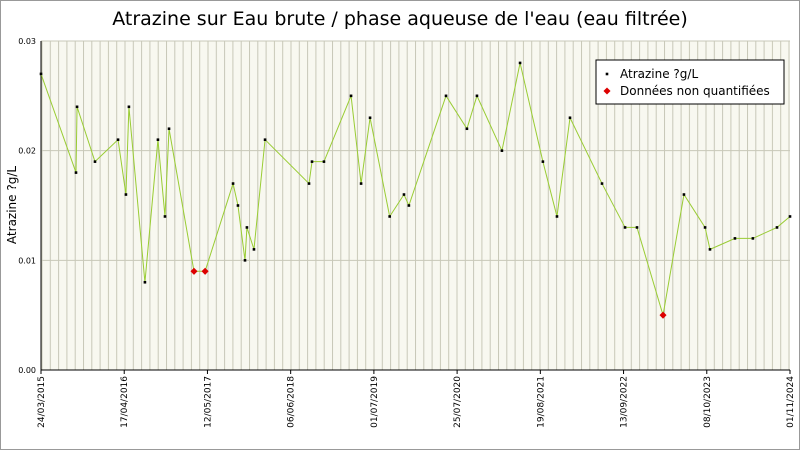 The height and width of the screenshot is (450, 800). What do you see at coordinates (12, 205) in the screenshot?
I see `y-axis-label: Atrazine ?g/L` at bounding box center [12, 205].